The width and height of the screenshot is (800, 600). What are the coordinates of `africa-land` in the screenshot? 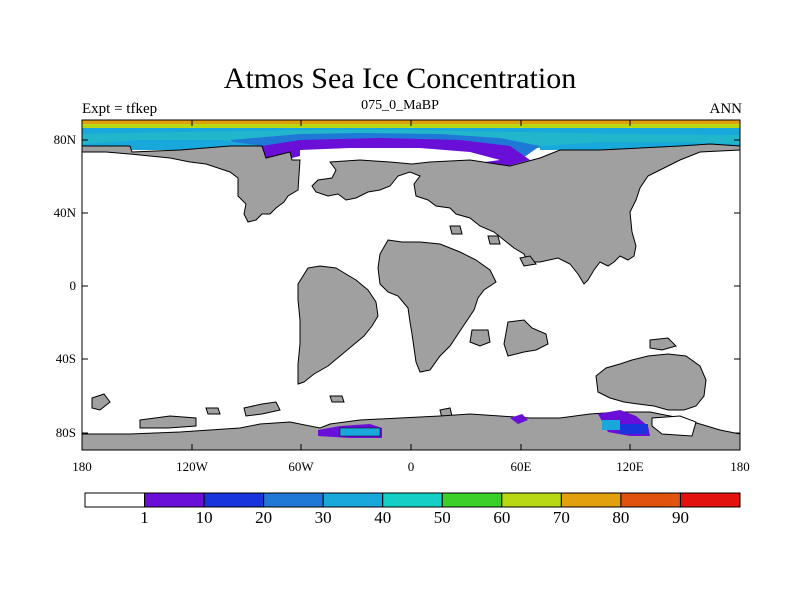 It's located at (437, 306).